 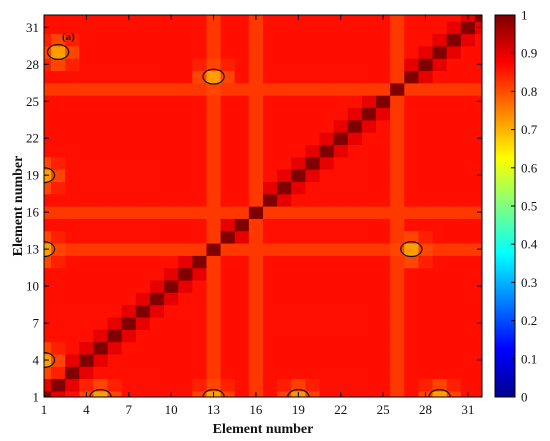 I want to click on contour-line, so click(x=411, y=249).